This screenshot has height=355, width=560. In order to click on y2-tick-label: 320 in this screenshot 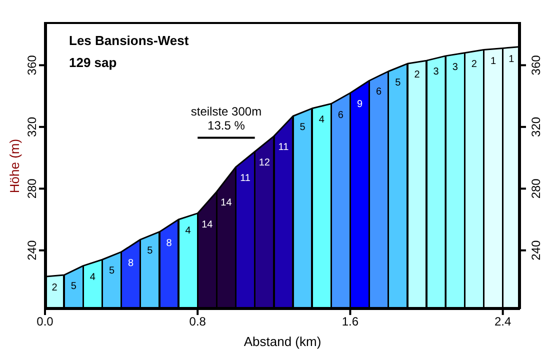, I will do `click(536, 126)`.